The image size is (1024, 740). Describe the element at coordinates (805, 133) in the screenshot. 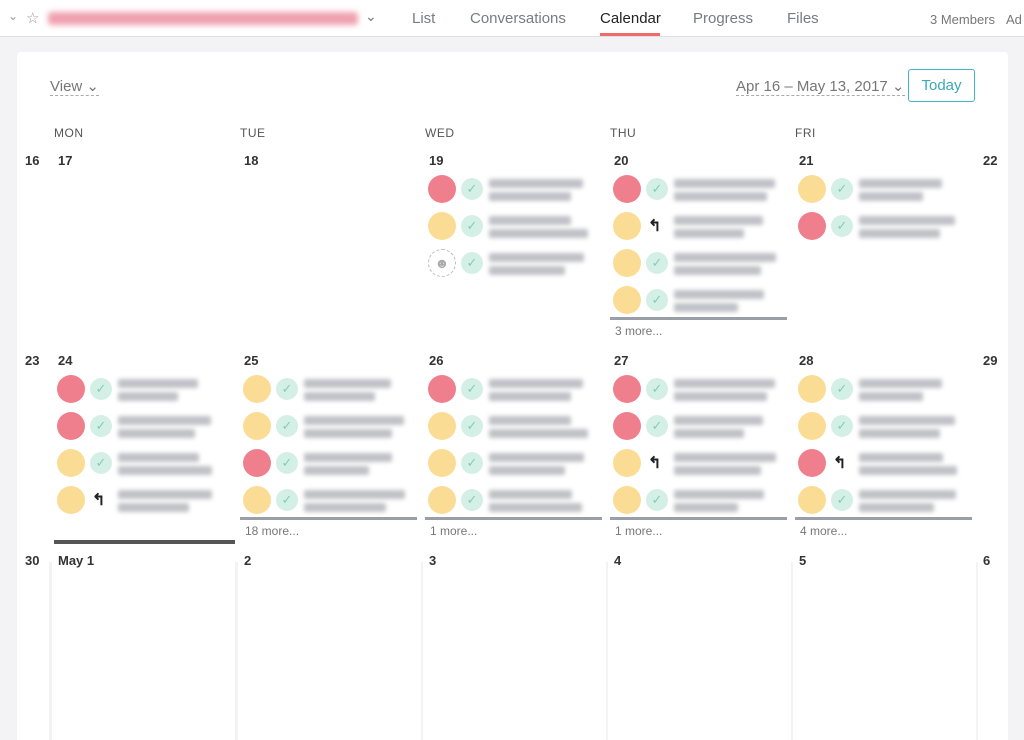

I see `weekday: FRI` at that location.